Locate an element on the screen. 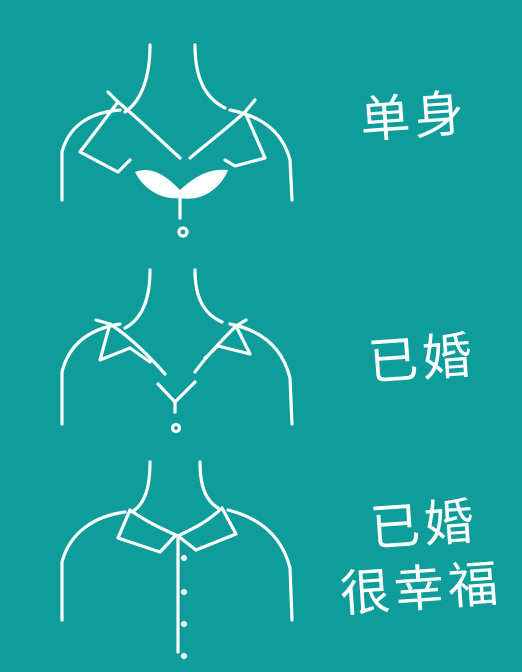  single-label: 单身 is located at coordinates (414, 117).